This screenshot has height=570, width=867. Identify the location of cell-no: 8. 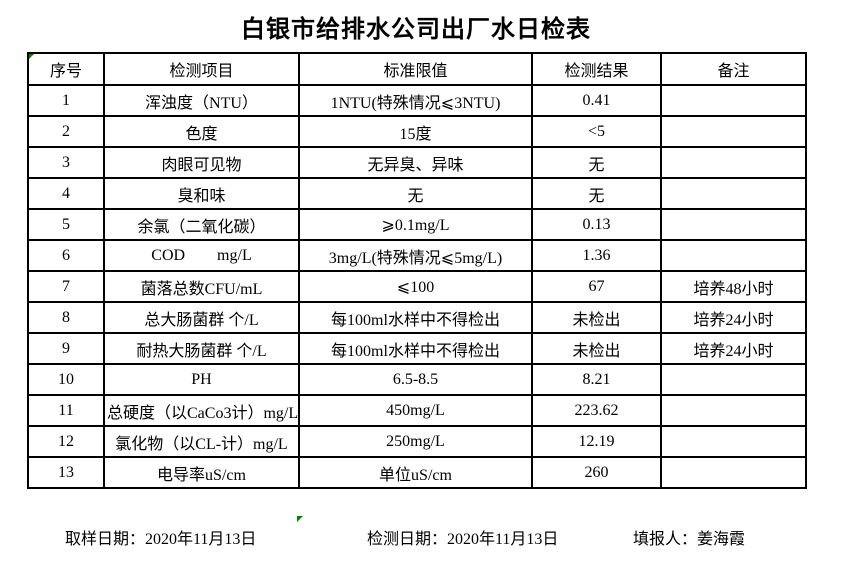
(66, 317).